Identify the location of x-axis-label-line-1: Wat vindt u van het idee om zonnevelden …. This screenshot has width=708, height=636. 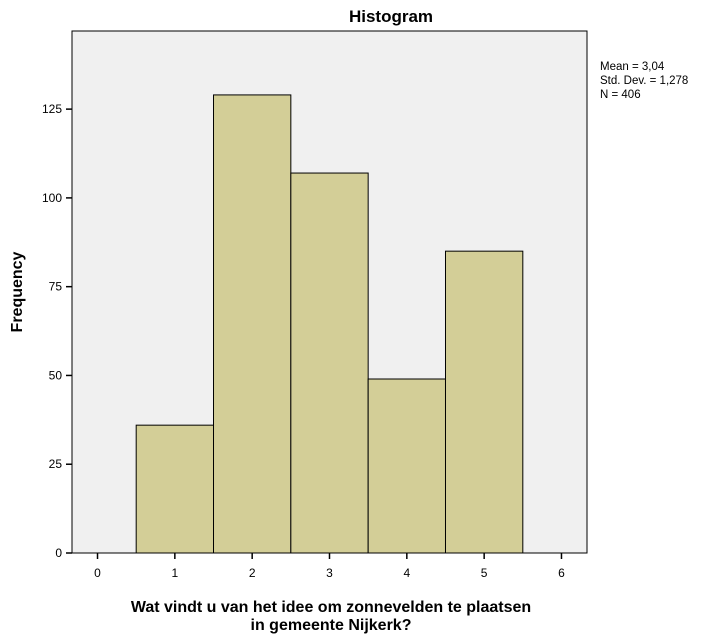
(331, 607).